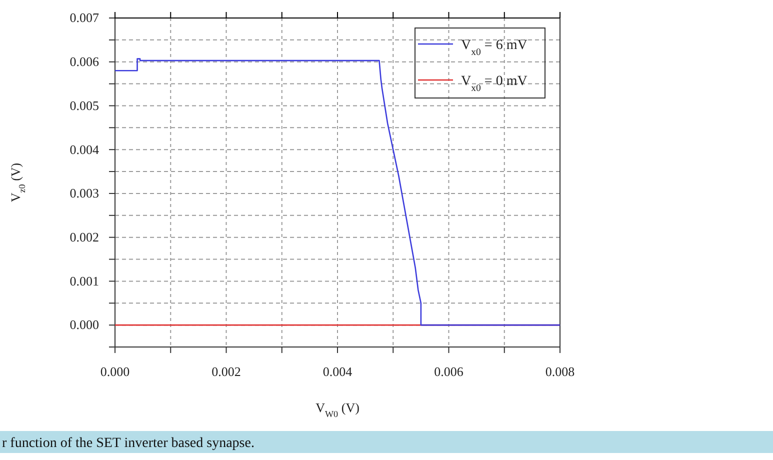 This screenshot has width=773, height=460. What do you see at coordinates (84, 105) in the screenshot?
I see `y-tick-label: 0.005` at bounding box center [84, 105].